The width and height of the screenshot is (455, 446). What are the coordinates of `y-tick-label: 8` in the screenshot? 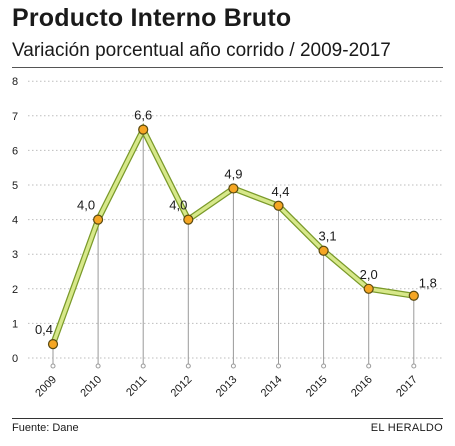 It's located at (15, 82).